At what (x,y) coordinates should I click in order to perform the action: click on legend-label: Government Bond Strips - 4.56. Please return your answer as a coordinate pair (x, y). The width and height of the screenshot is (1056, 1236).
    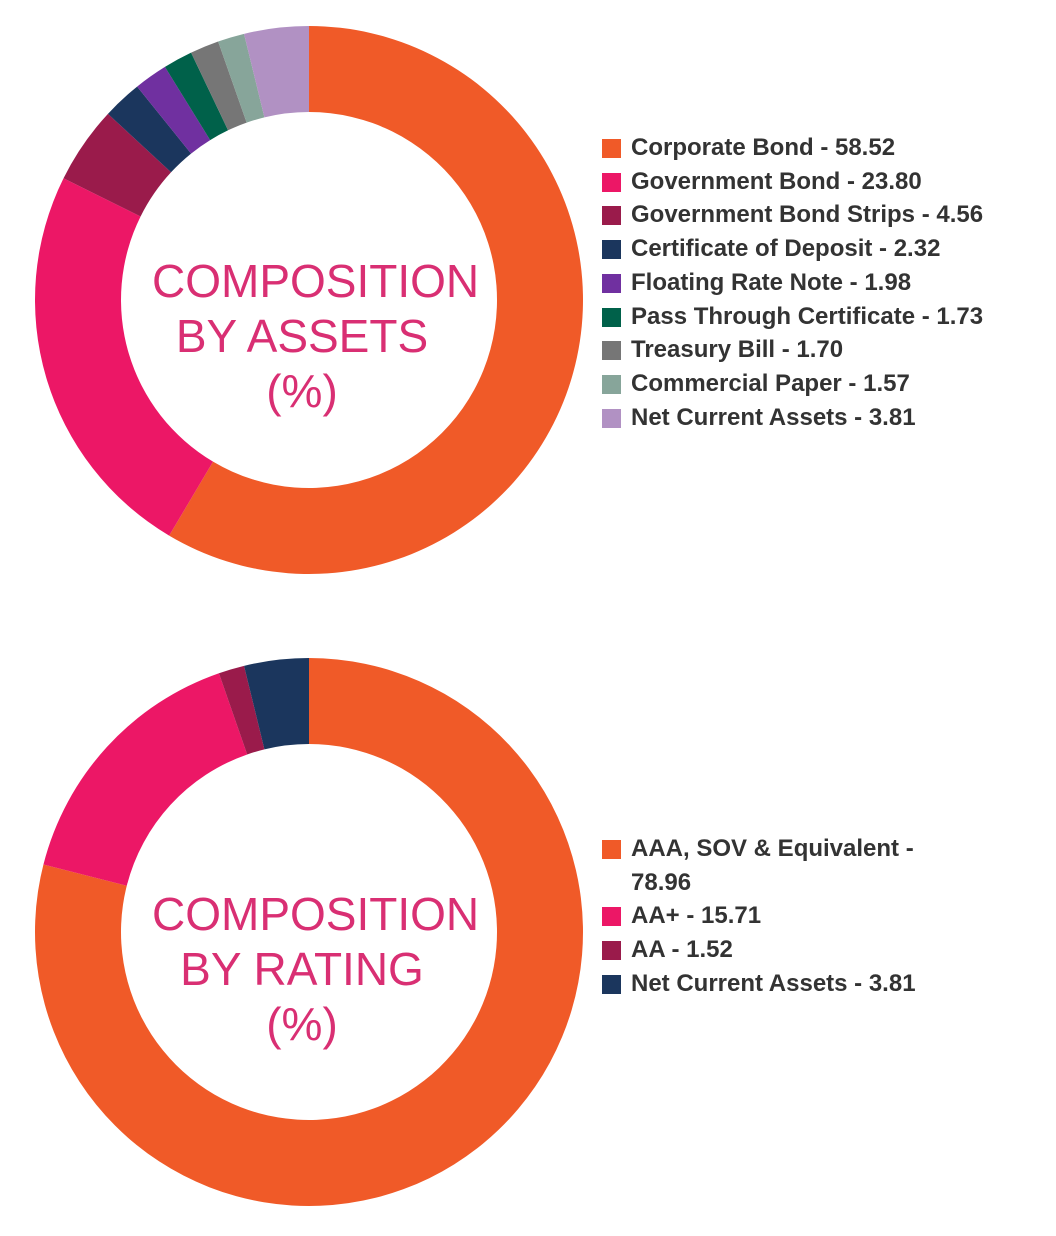
    Looking at the image, I should click on (807, 215).